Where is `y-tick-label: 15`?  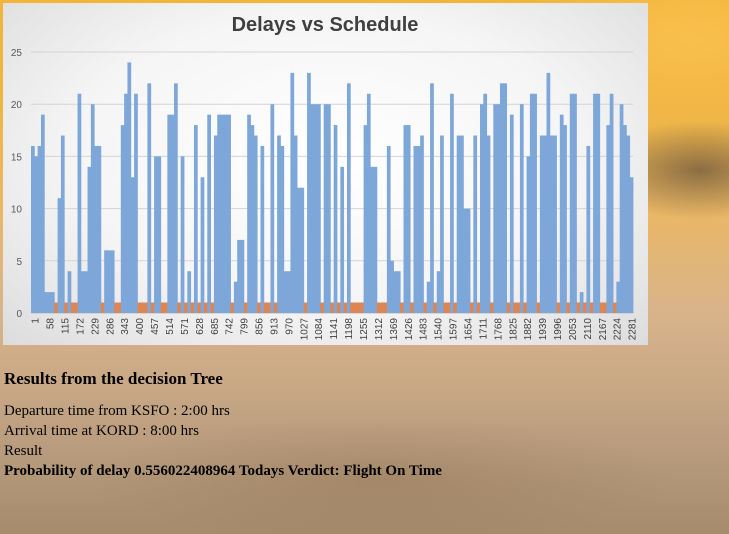
y-tick-label: 15 is located at coordinates (17, 157).